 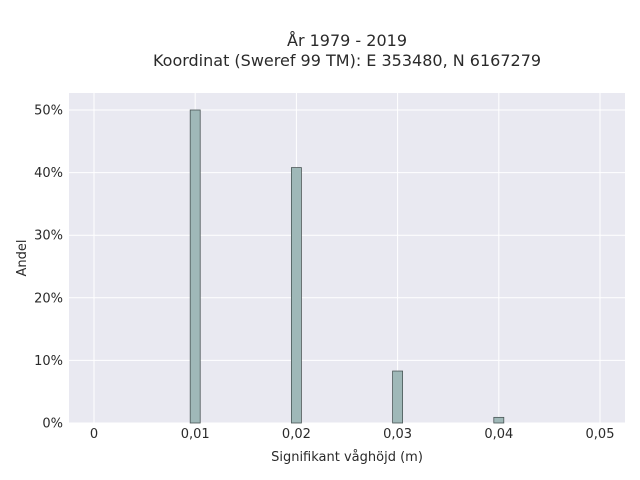 I want to click on y-tick-label-3: 30%, so click(x=48, y=236).